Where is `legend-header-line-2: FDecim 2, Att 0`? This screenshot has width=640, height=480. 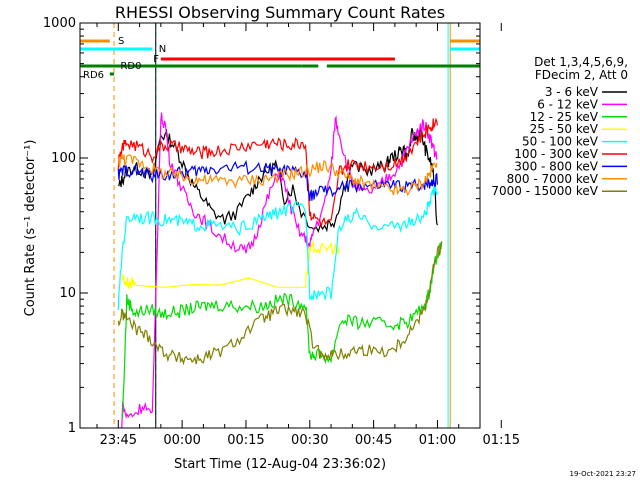 legend-header-line-2: FDecim 2, Att 0 is located at coordinates (581, 75).